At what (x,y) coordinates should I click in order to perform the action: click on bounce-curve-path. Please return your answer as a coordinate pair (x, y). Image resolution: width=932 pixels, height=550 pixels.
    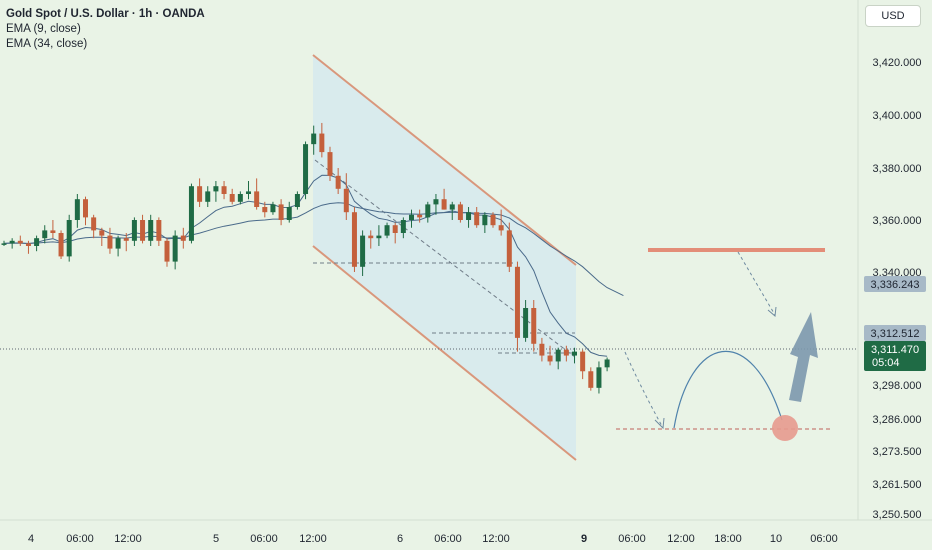
    Looking at the image, I should click on (728, 389).